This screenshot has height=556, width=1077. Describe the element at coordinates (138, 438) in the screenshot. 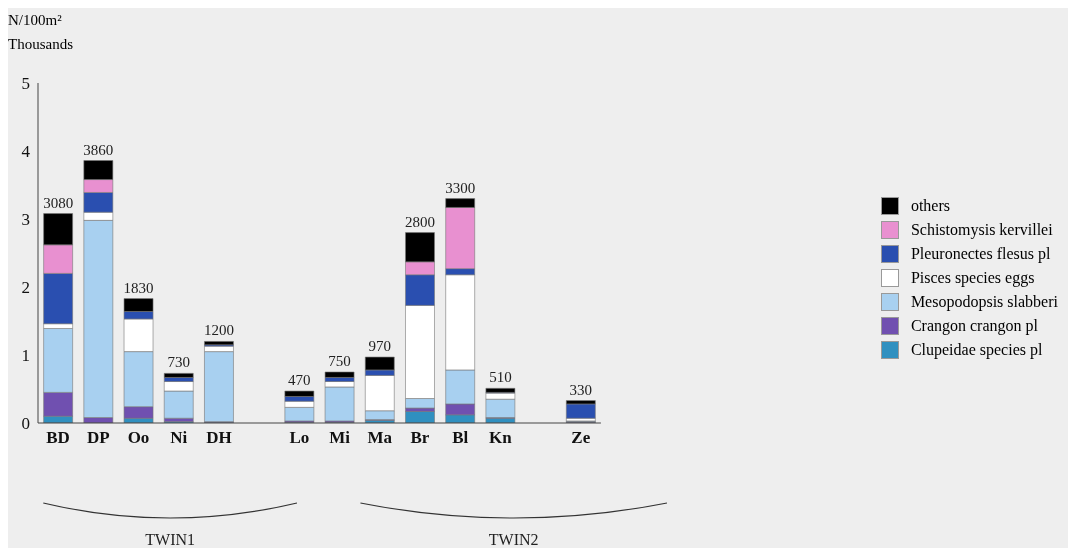

I see `x-tick-label: Oo` at that location.